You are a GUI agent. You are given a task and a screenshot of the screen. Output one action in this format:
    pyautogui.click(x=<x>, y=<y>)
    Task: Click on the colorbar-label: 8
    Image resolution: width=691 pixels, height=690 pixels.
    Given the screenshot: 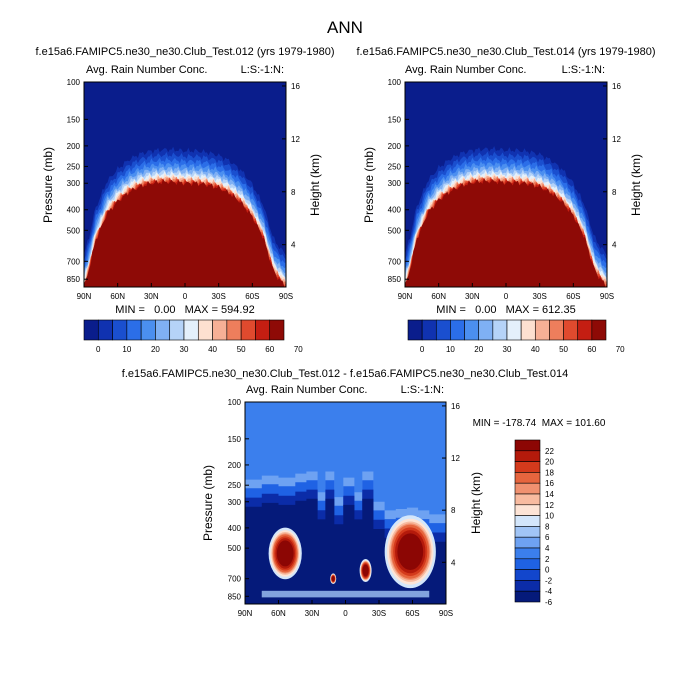 What is the action you would take?
    pyautogui.click(x=547, y=526)
    